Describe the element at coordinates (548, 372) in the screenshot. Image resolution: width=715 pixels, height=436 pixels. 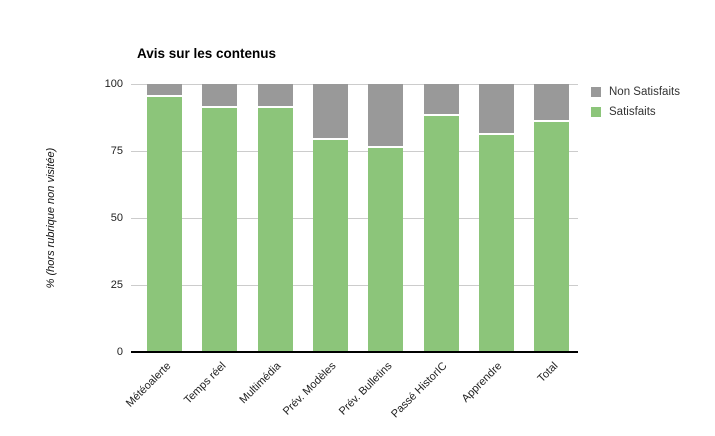
I see `x-axis-label-7: Total` at that location.